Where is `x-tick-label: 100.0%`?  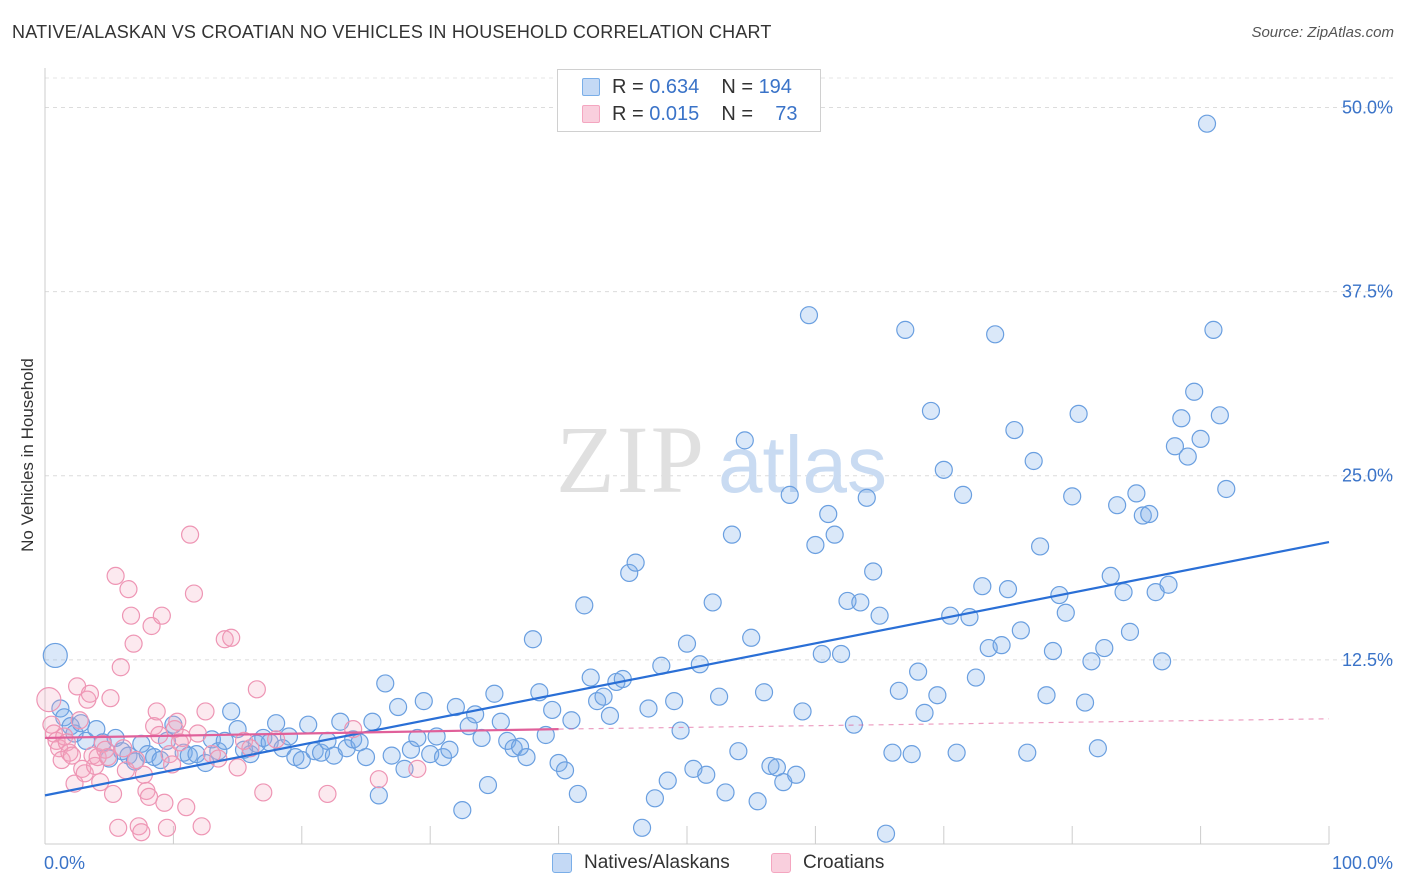
x-tick-label: 100.0% is located at coordinates (1362, 863).